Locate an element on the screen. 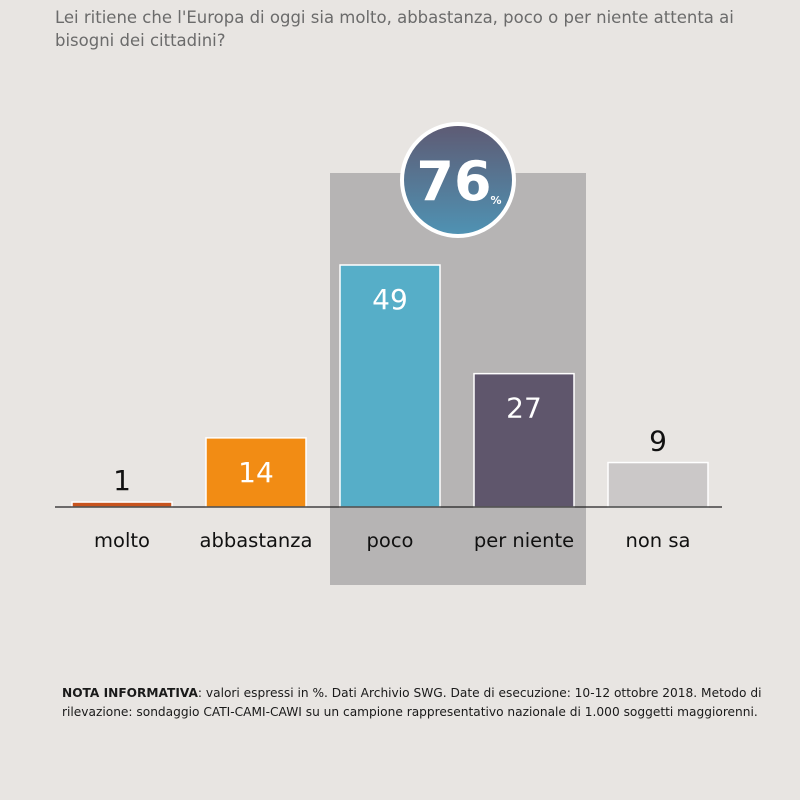 This screenshot has height=800, width=800. highlight-badge: 76% is located at coordinates (458, 180).